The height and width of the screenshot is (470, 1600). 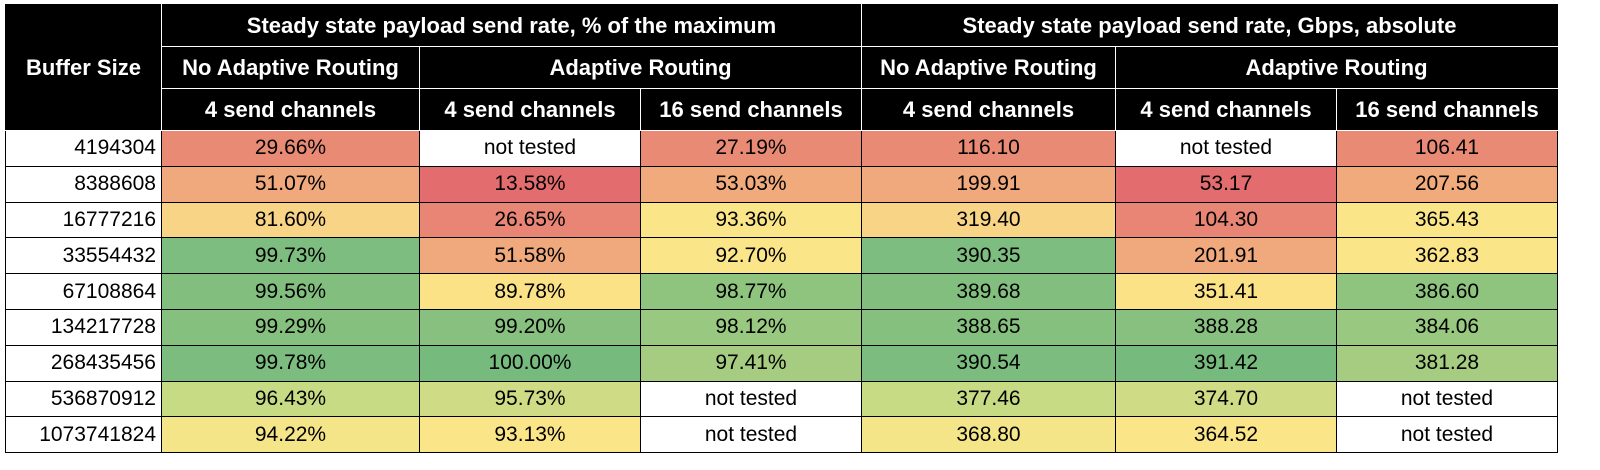 I want to click on value-cell: 390.35, so click(x=988, y=256).